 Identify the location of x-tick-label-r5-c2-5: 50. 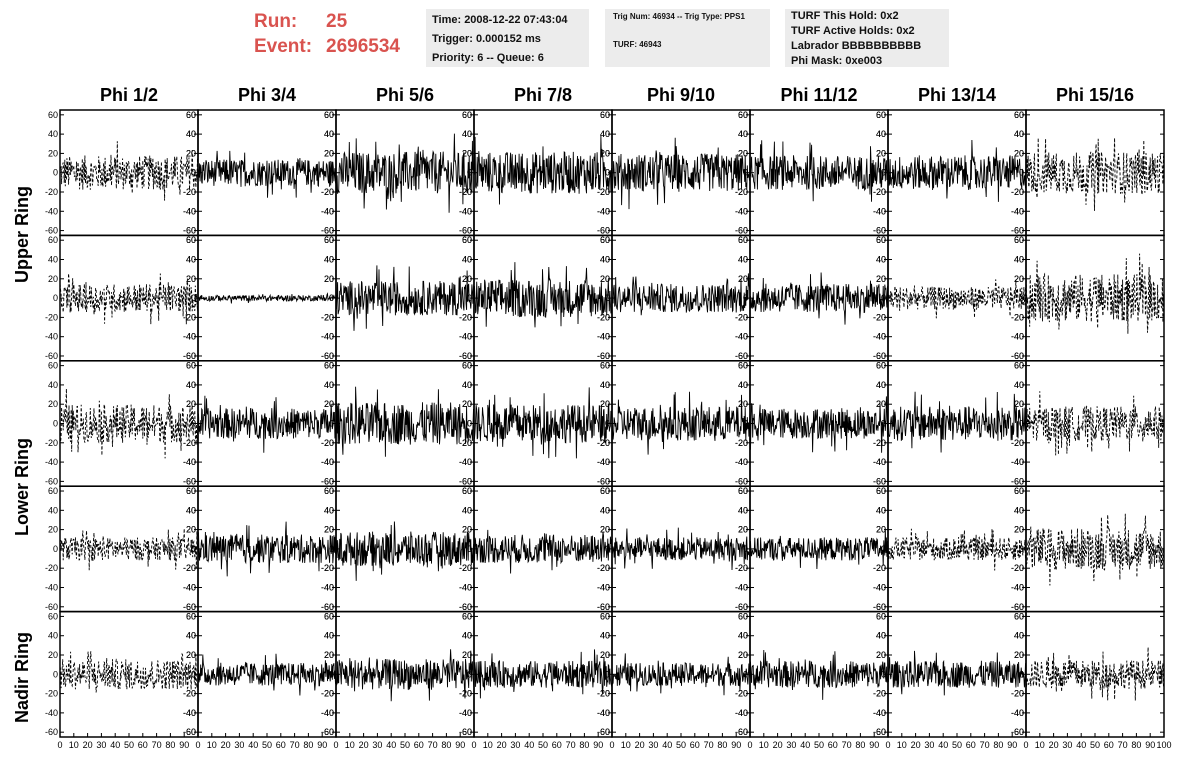
(267, 745).